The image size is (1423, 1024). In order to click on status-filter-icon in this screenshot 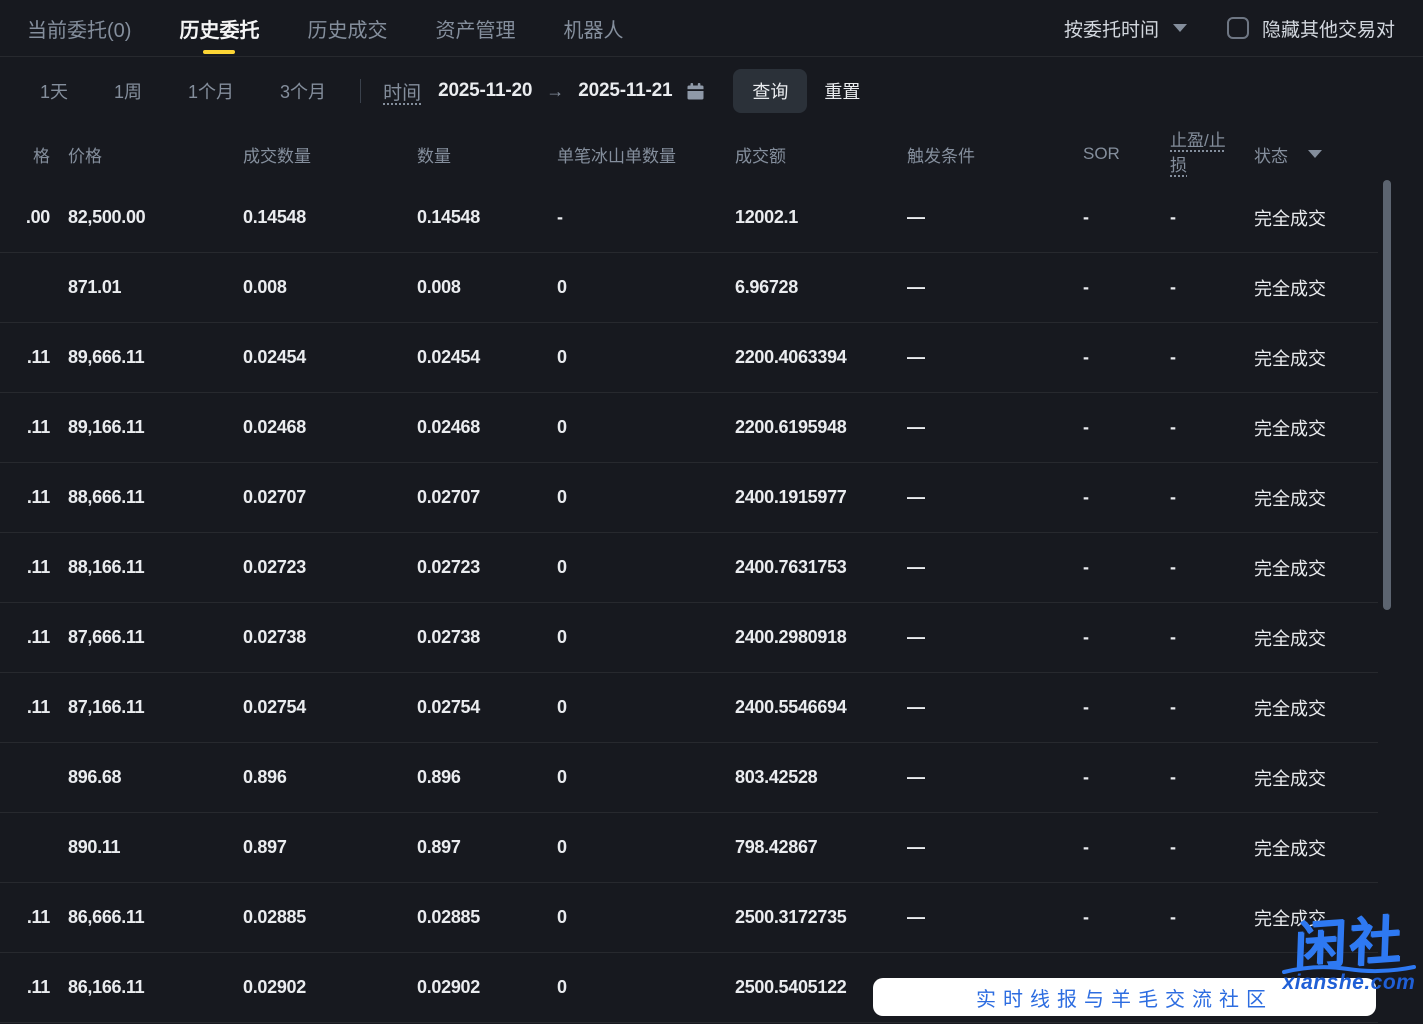, I will do `click(1315, 154)`.